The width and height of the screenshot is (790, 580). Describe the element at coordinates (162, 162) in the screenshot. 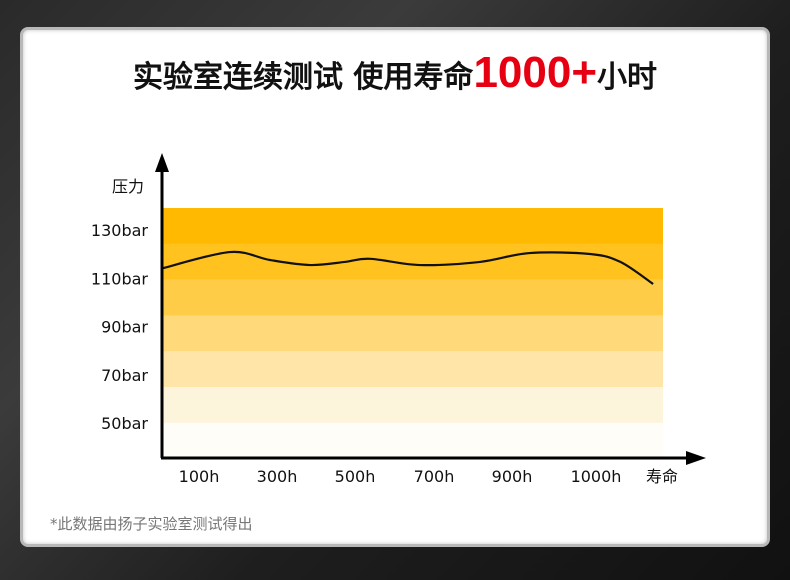

I see `y-axis-arrow-icon` at that location.